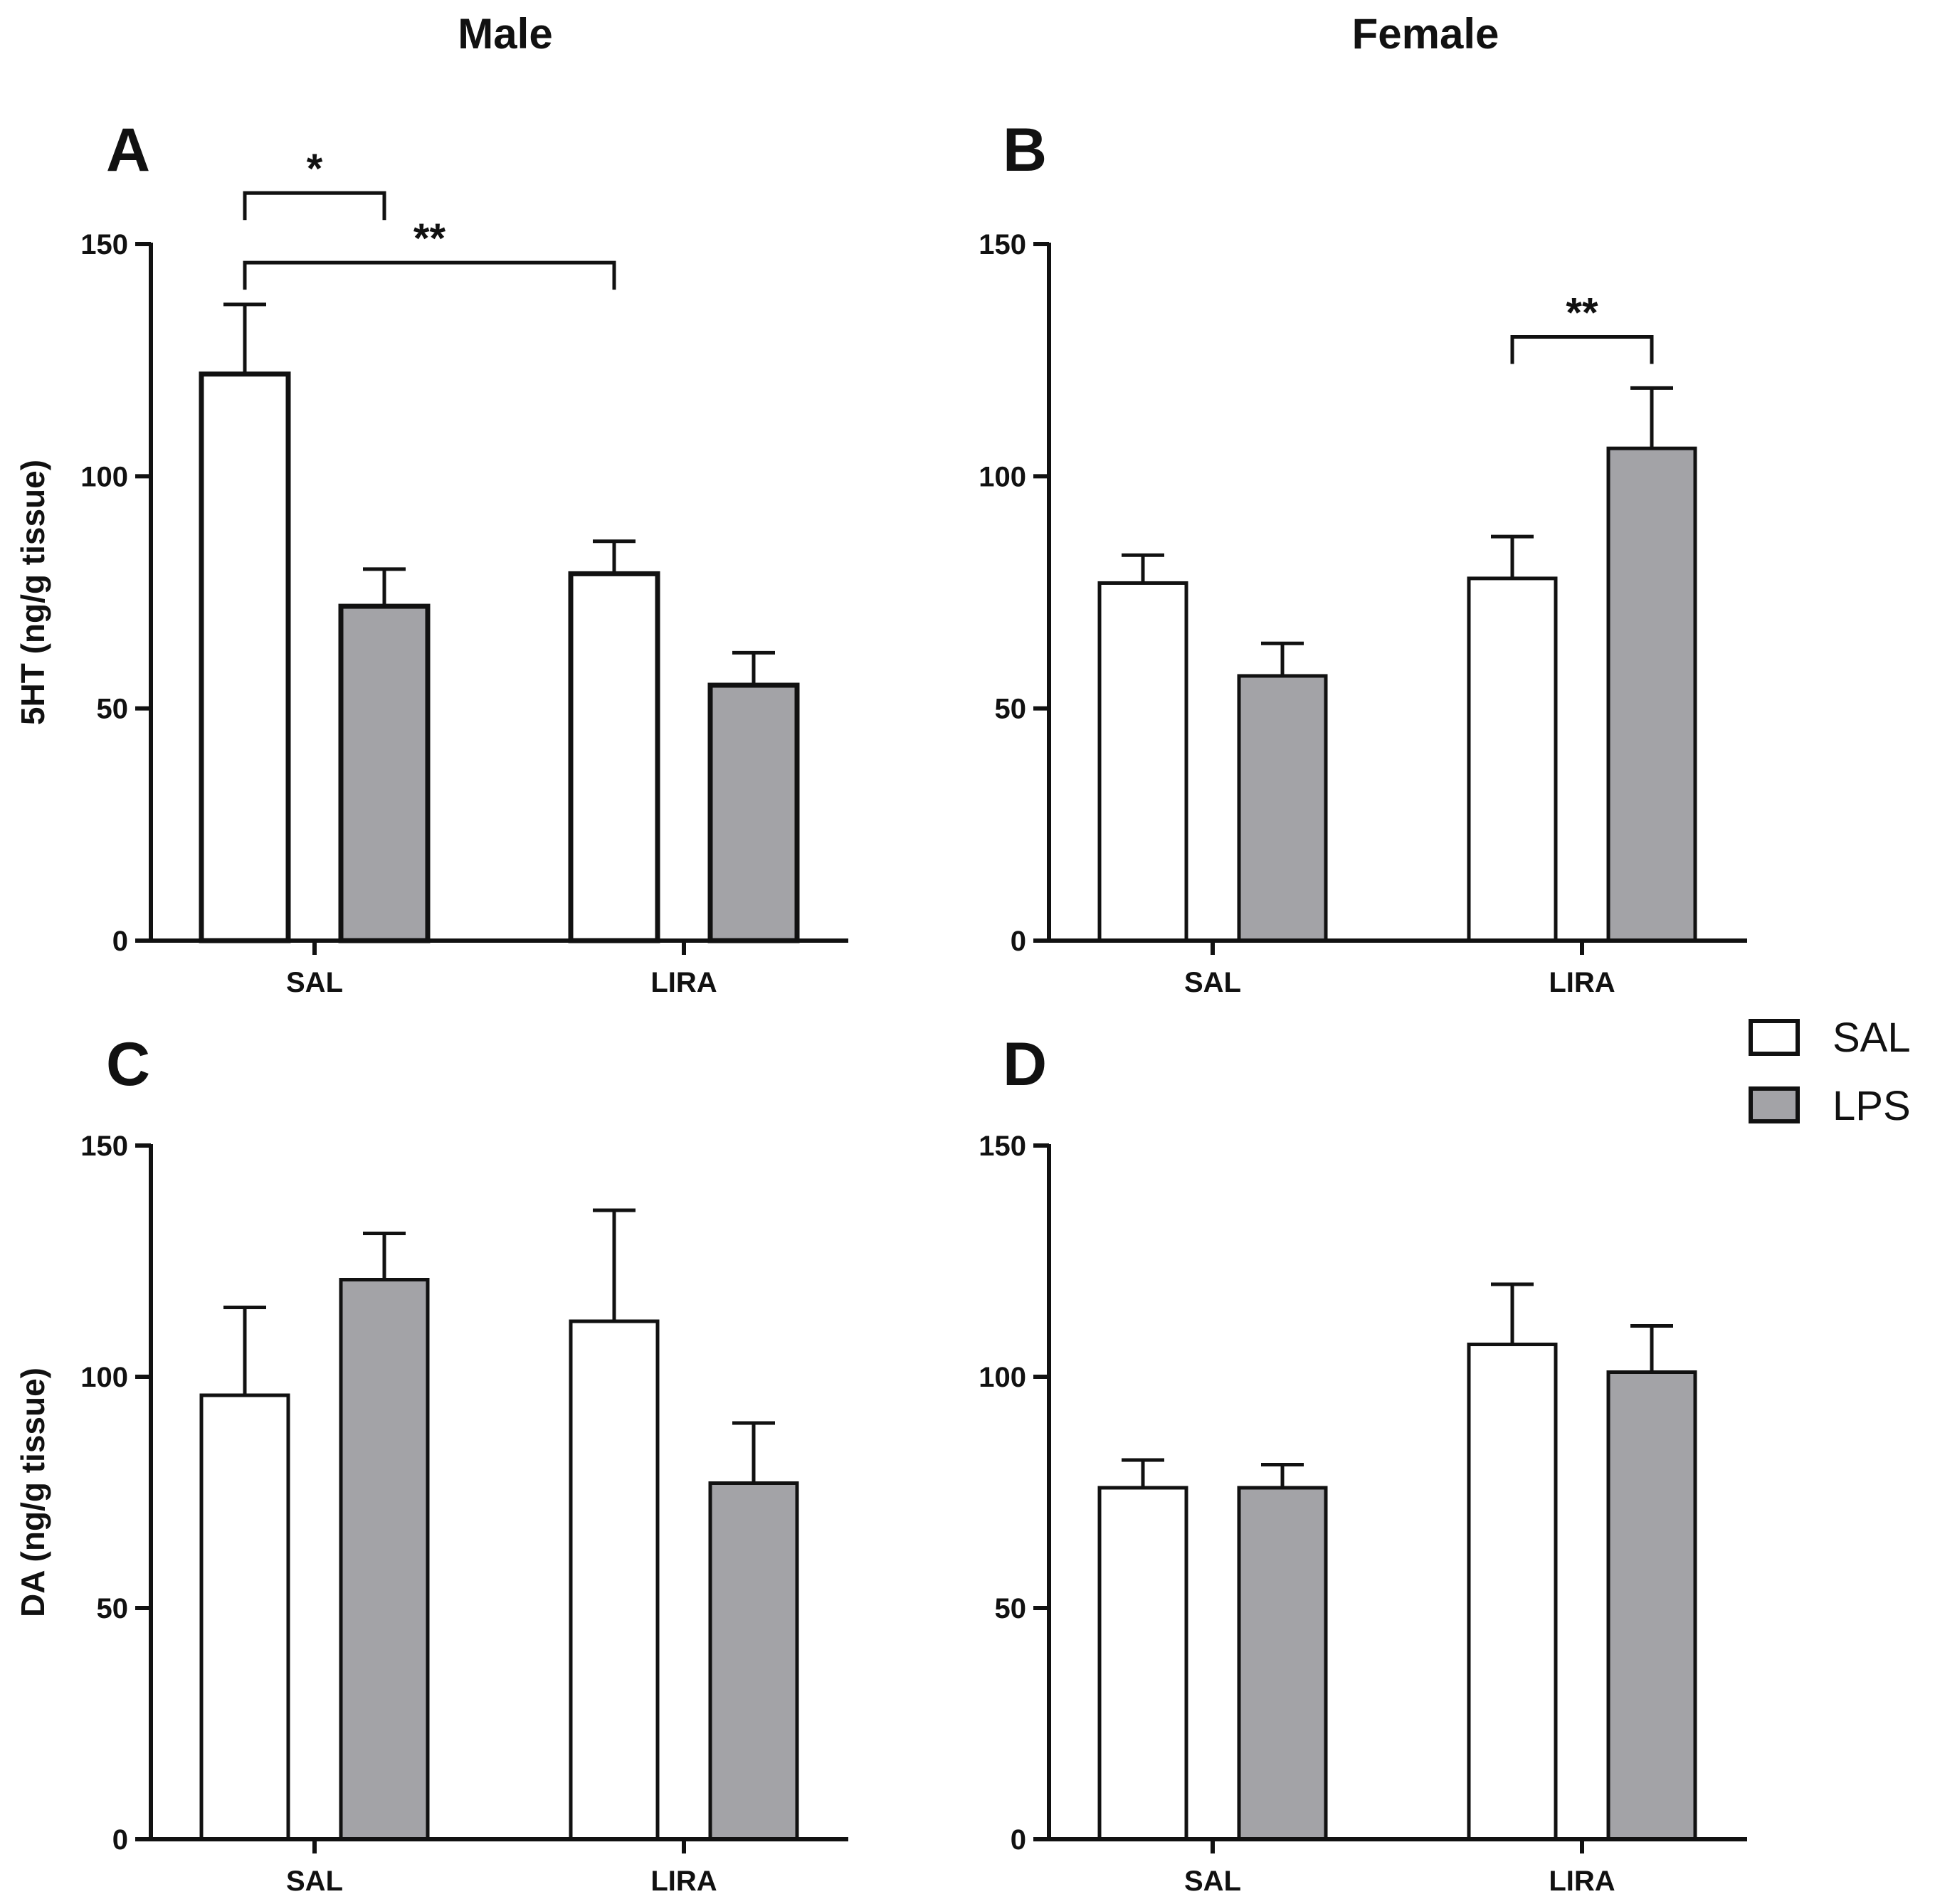  I want to click on panel-letter: C, so click(128, 1064).